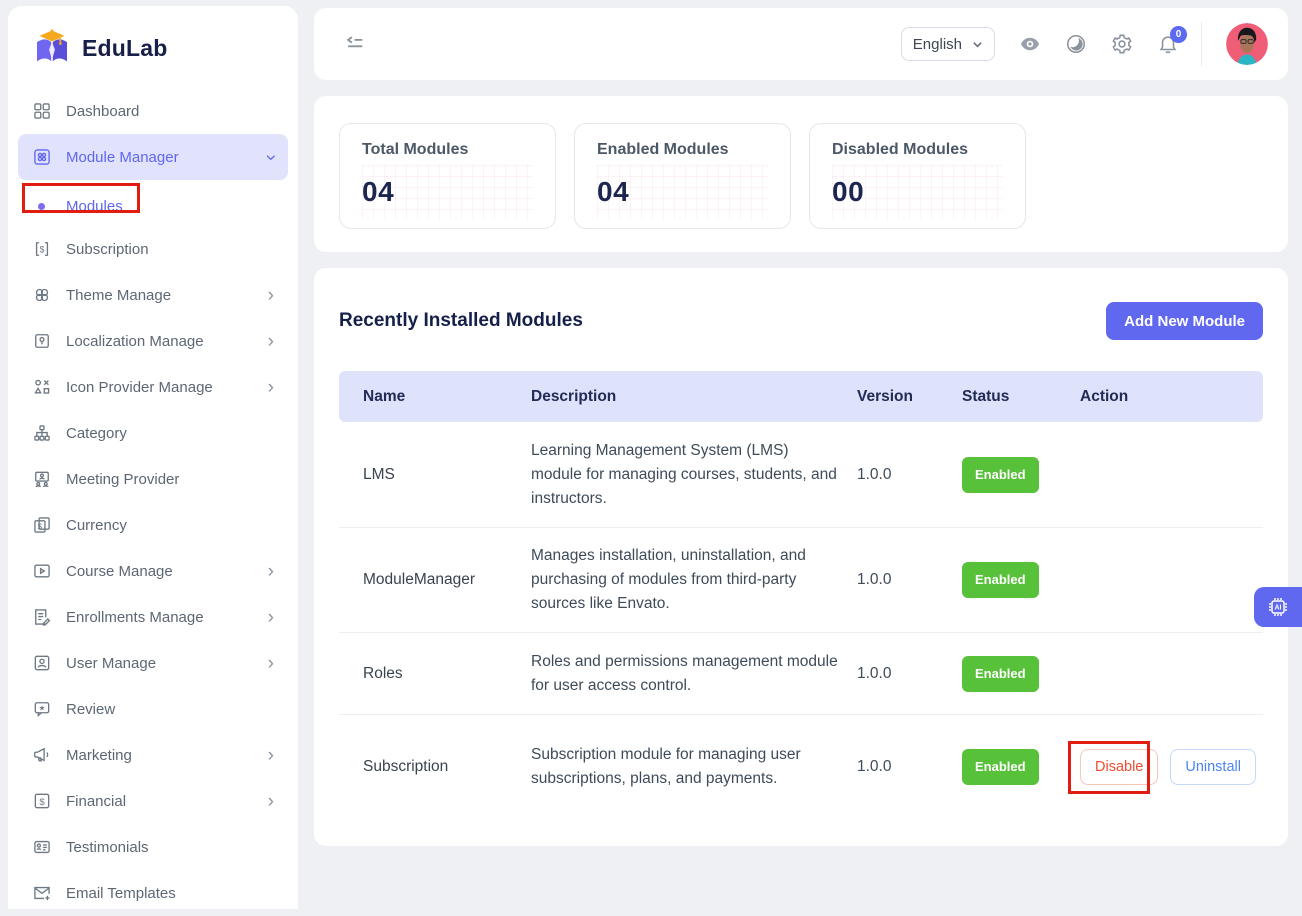  Describe the element at coordinates (107, 249) in the screenshot. I see `sidebar-item-label: Subscription` at that location.